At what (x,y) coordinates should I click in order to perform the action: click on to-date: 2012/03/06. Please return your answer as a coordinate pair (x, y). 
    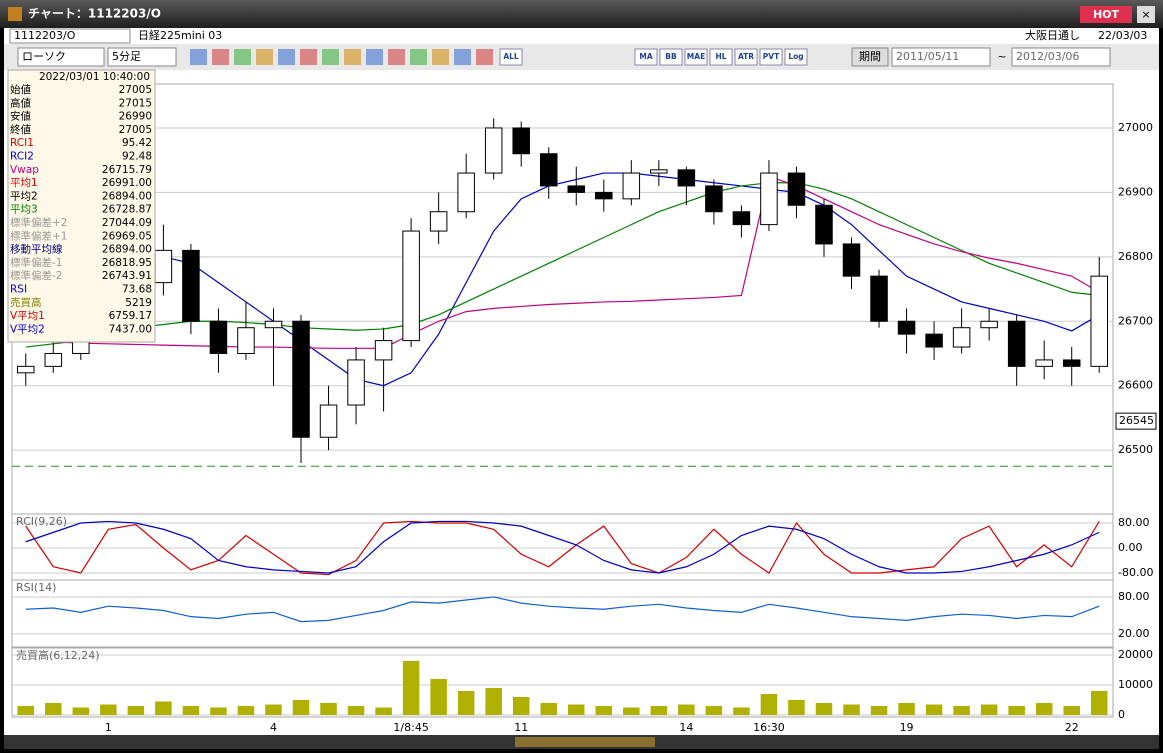
    Looking at the image, I should click on (1047, 56).